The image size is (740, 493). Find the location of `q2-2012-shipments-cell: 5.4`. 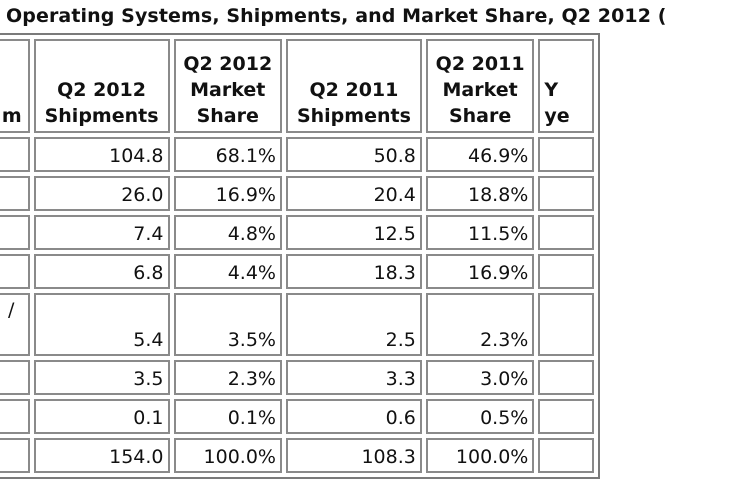

q2-2012-shipments-cell: 5.4 is located at coordinates (101, 324).